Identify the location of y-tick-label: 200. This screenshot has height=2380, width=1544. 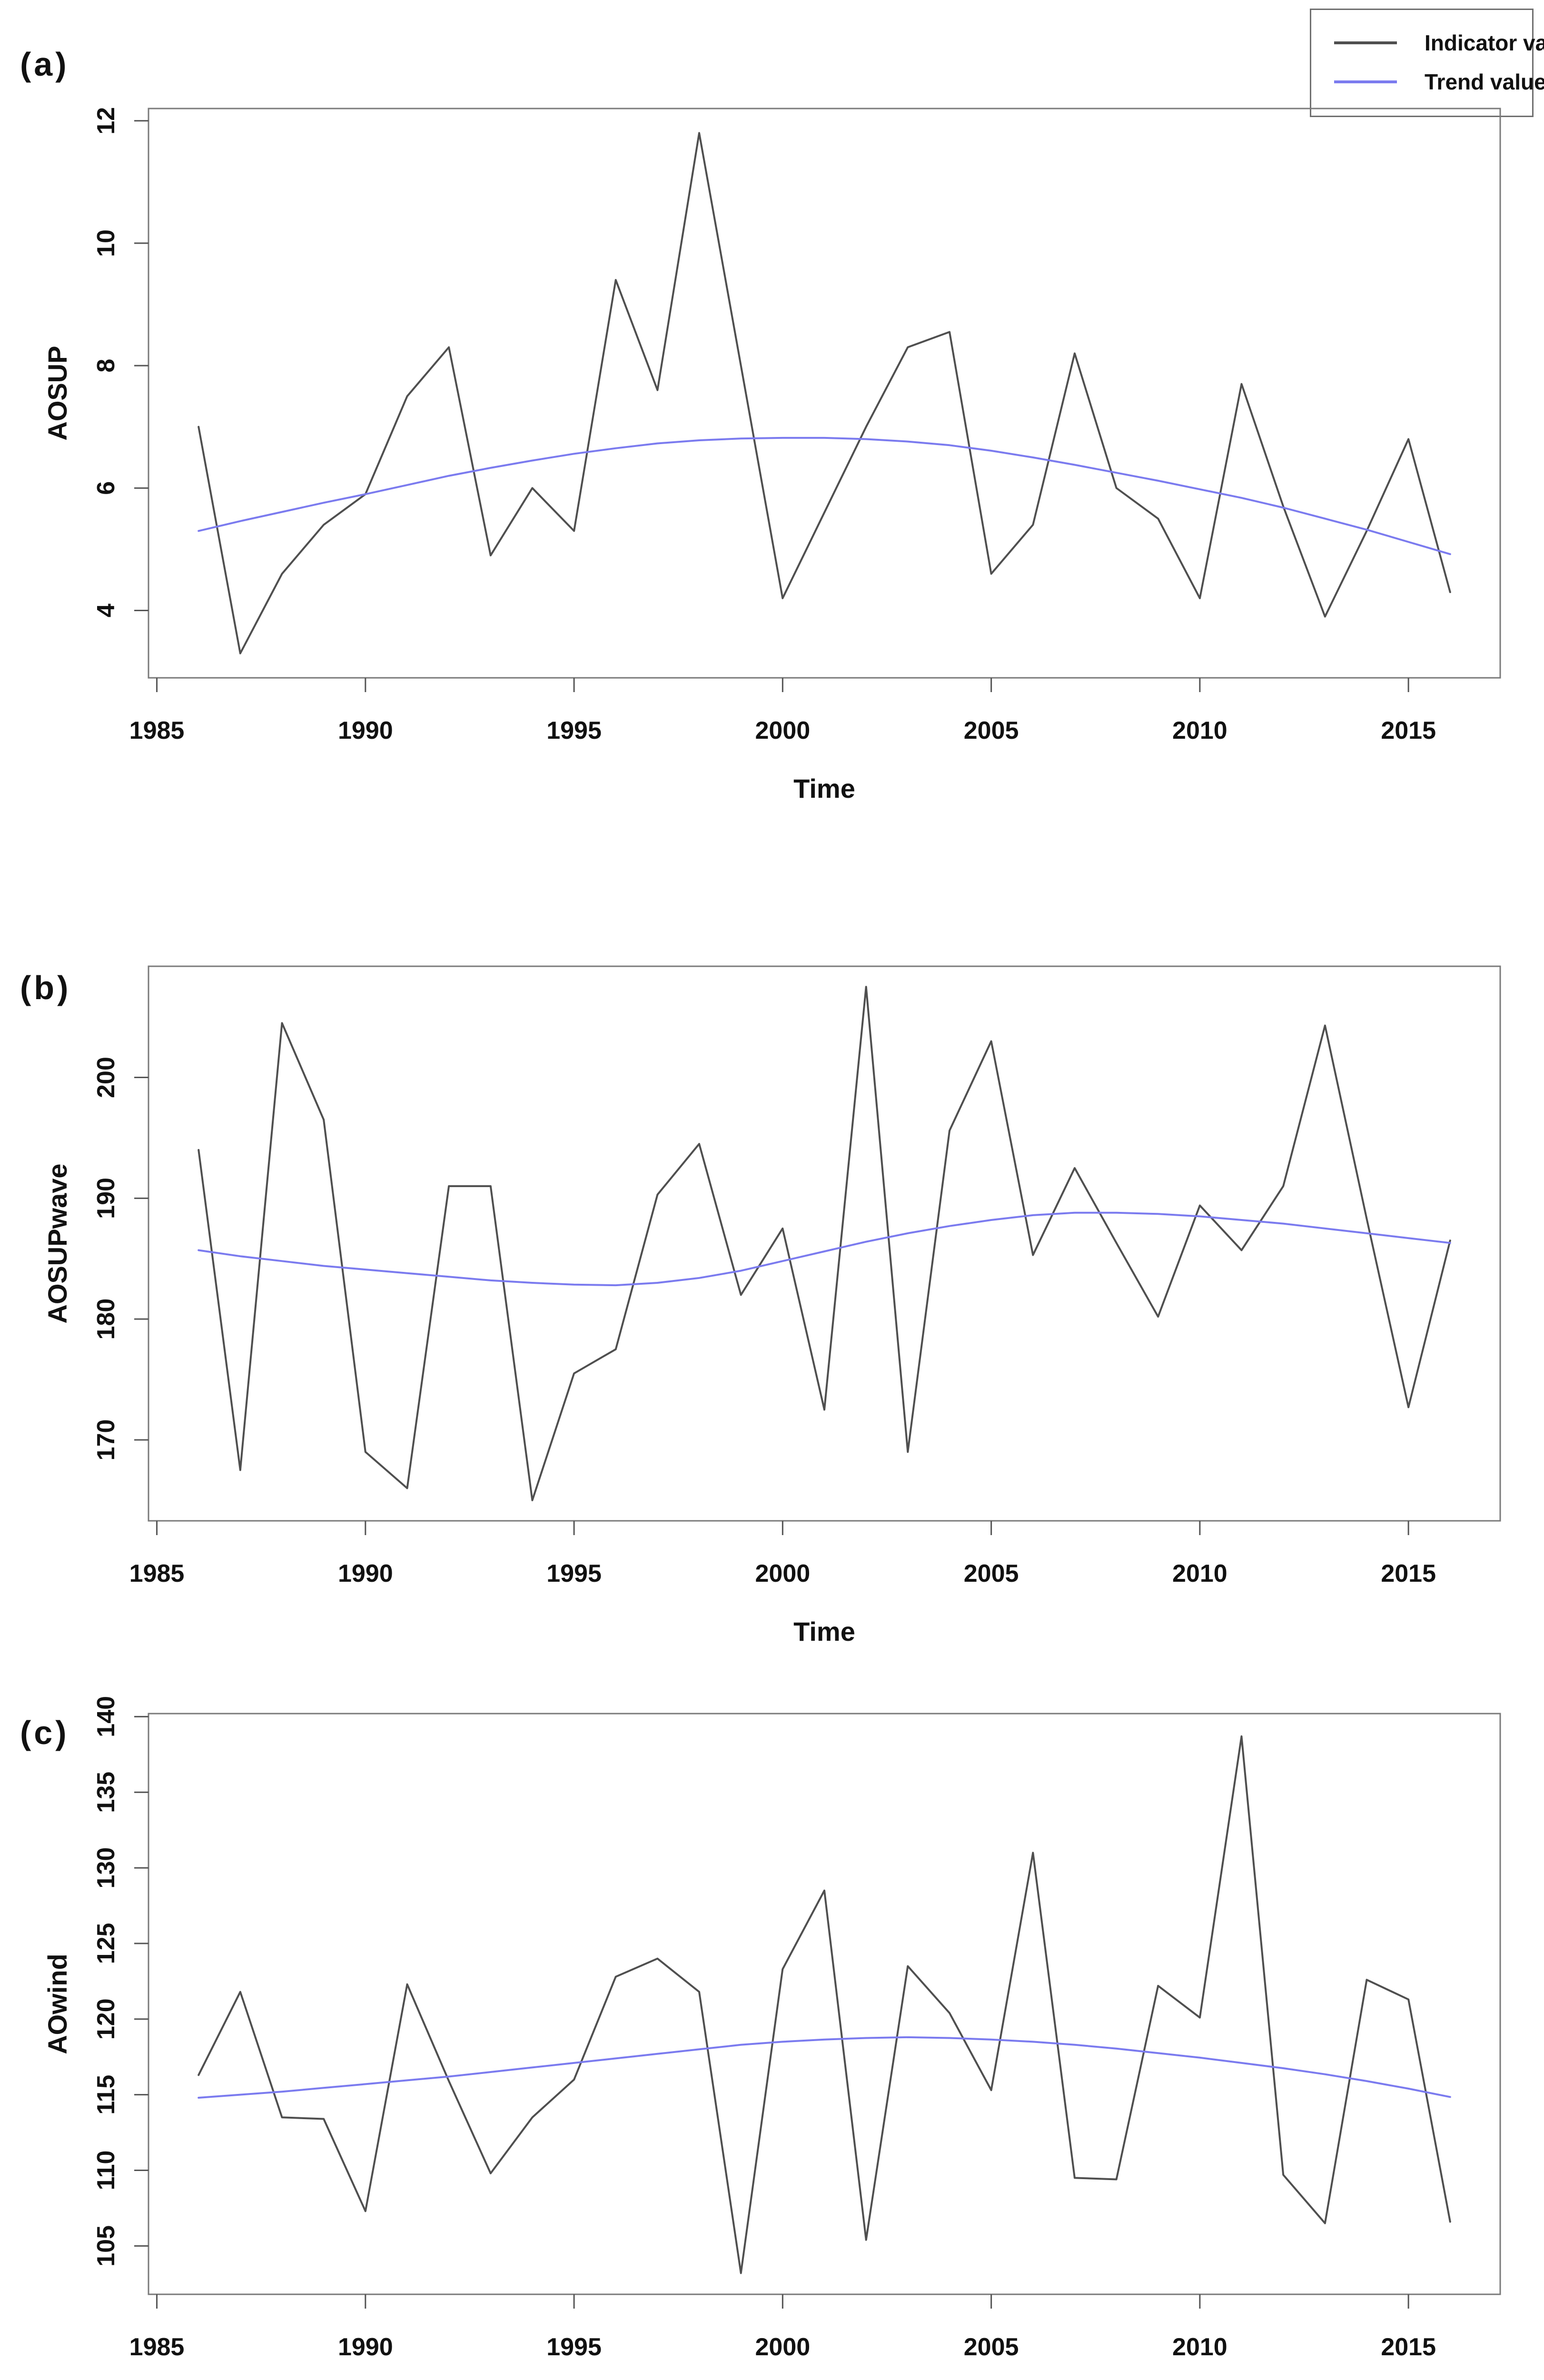
(106, 1077).